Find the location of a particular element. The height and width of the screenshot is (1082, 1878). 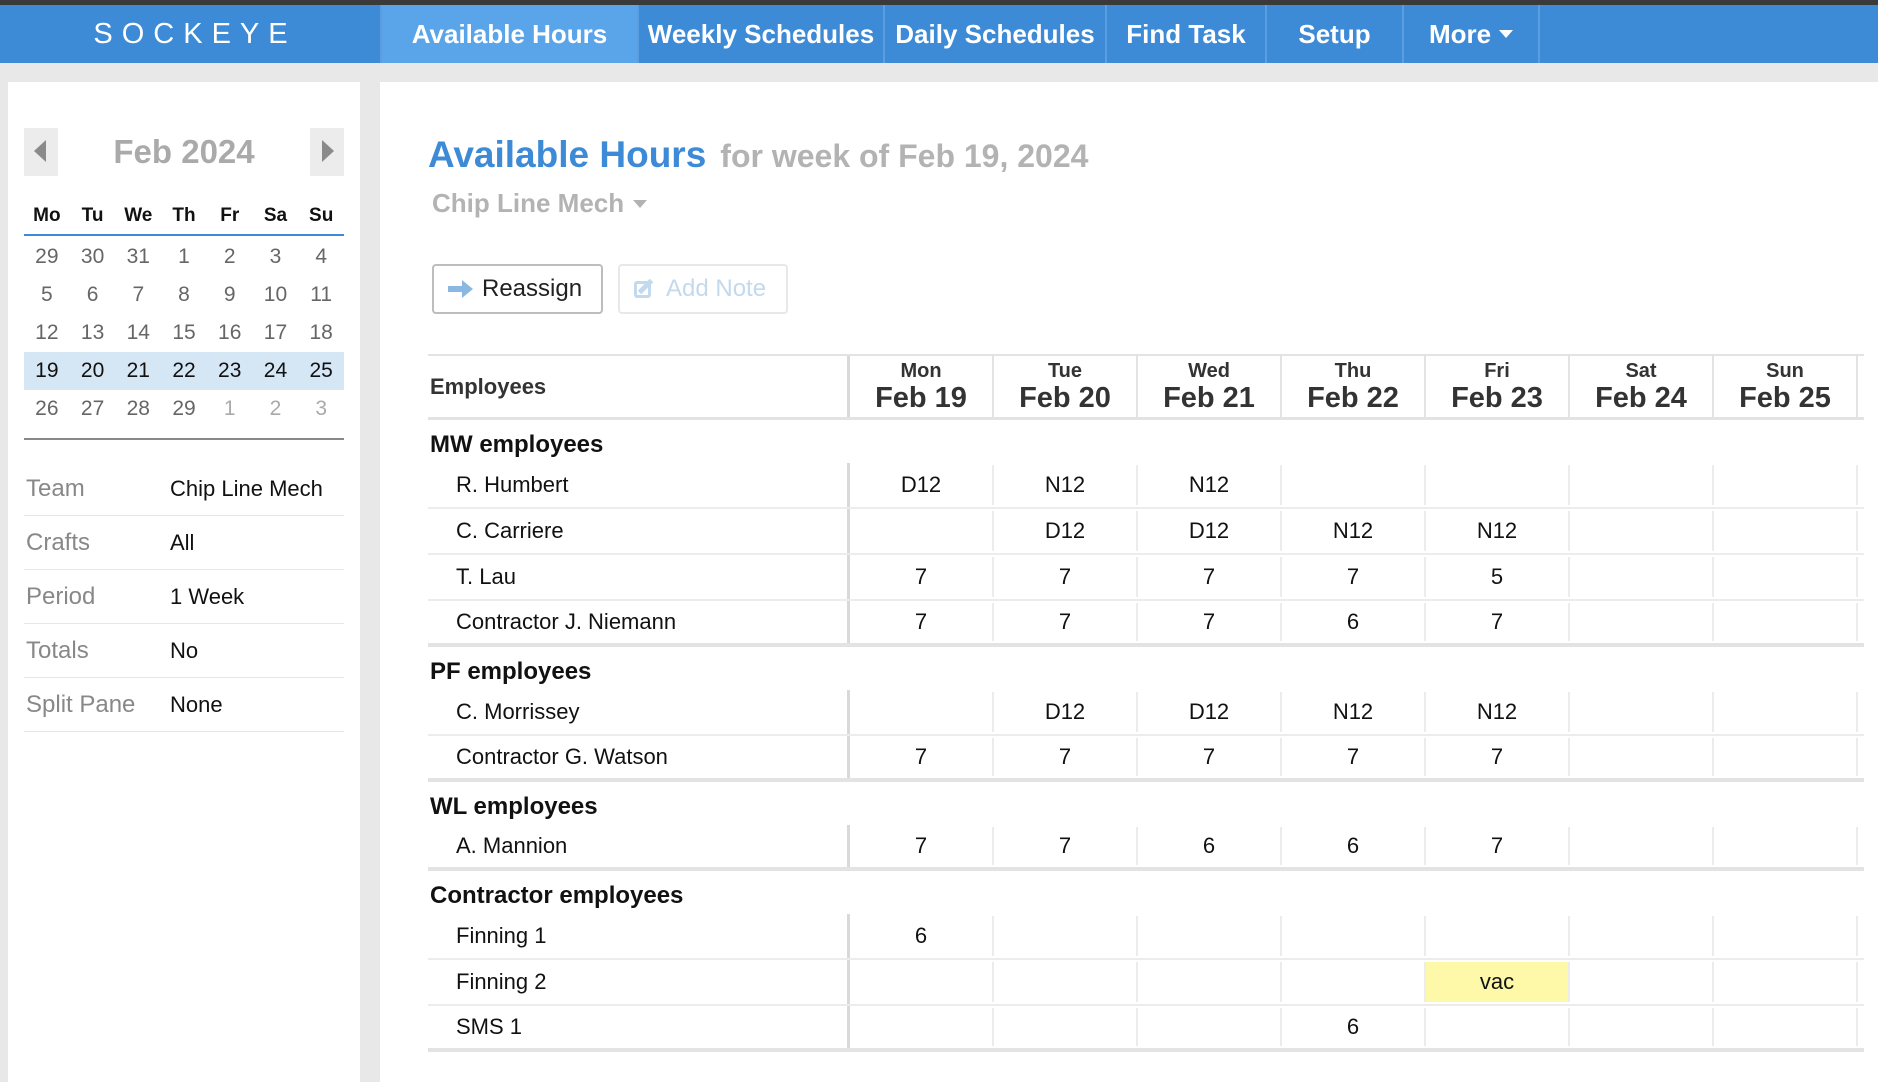

calendar-day: 12 is located at coordinates (47, 332).